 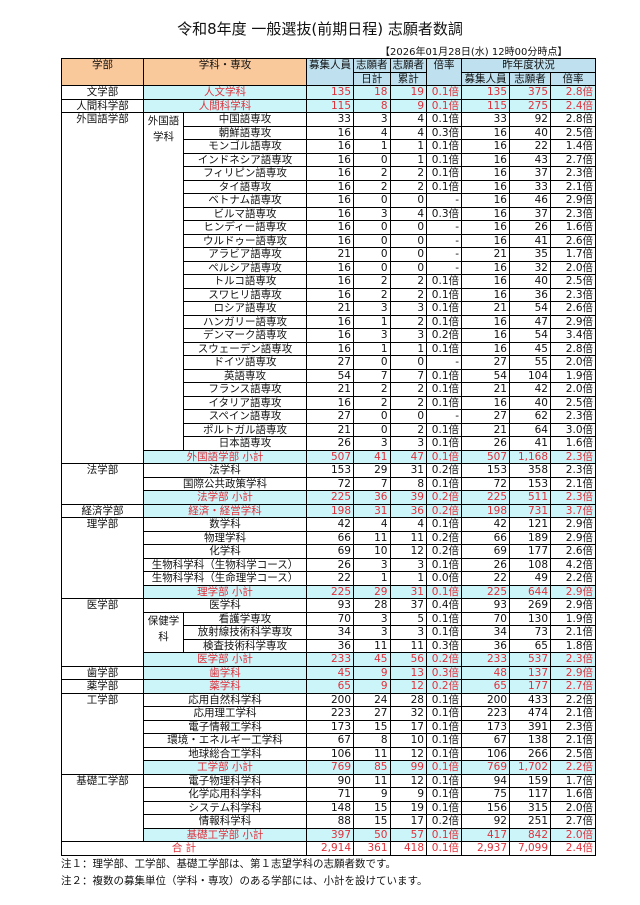 What do you see at coordinates (408, 65) in the screenshot?
I see `header-cumulative: 志願者` at bounding box center [408, 65].